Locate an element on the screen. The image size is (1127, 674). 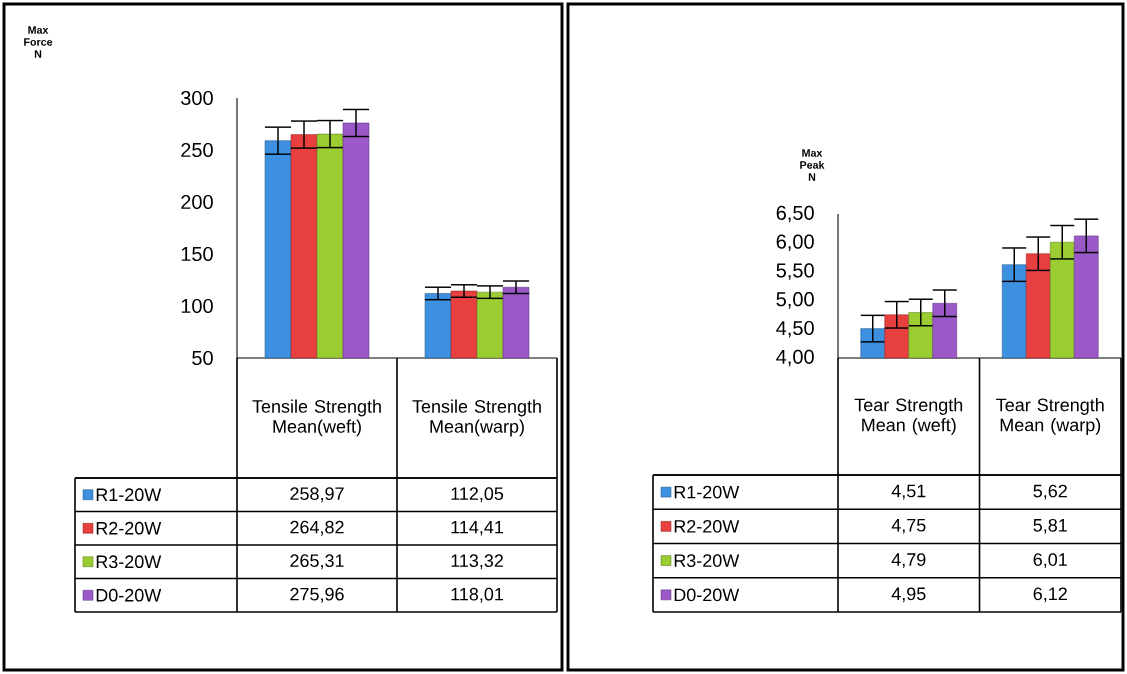
y-tick-label: 300 is located at coordinates (197, 98).